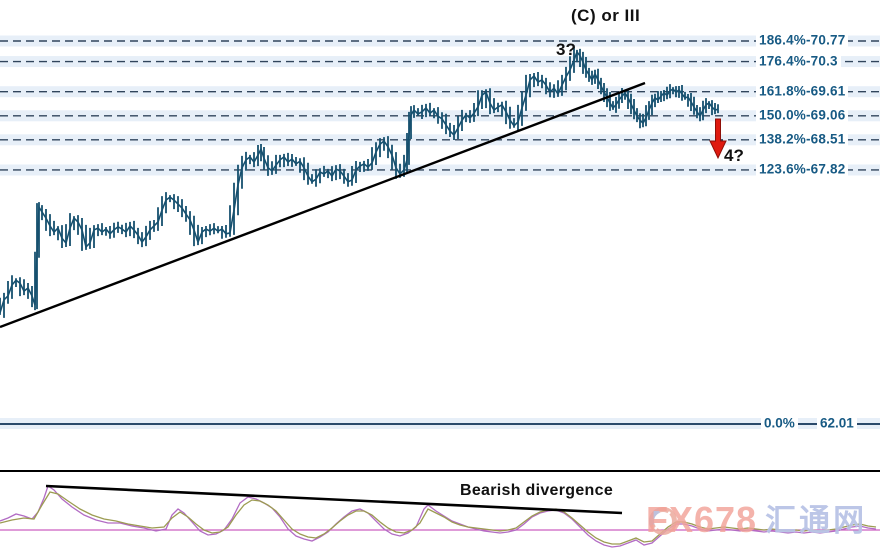 Image resolution: width=880 pixels, height=560 pixels. Describe the element at coordinates (537, 490) in the screenshot. I see `bearish-divergence-label: Bearish divergence` at that location.